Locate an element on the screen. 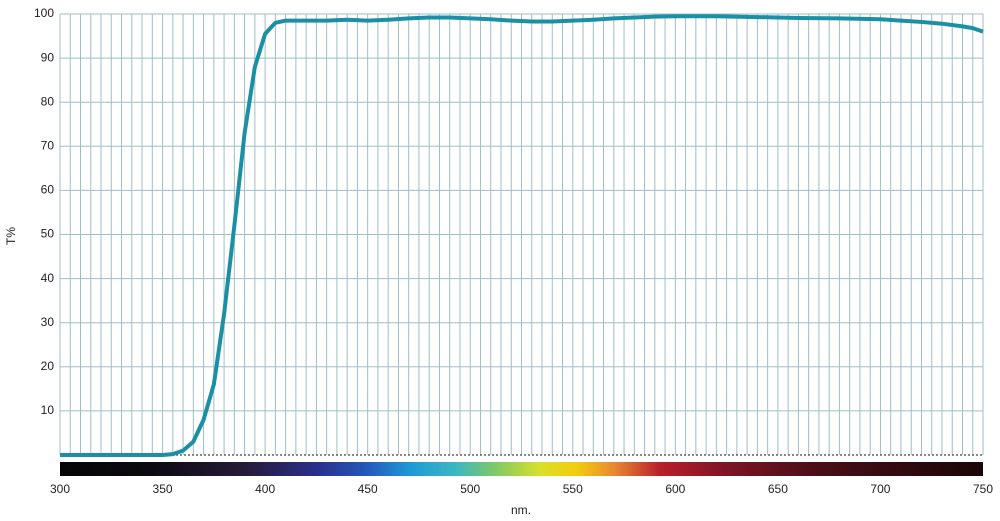 The image size is (1000, 521). x-tick-label: 650 is located at coordinates (778, 489).